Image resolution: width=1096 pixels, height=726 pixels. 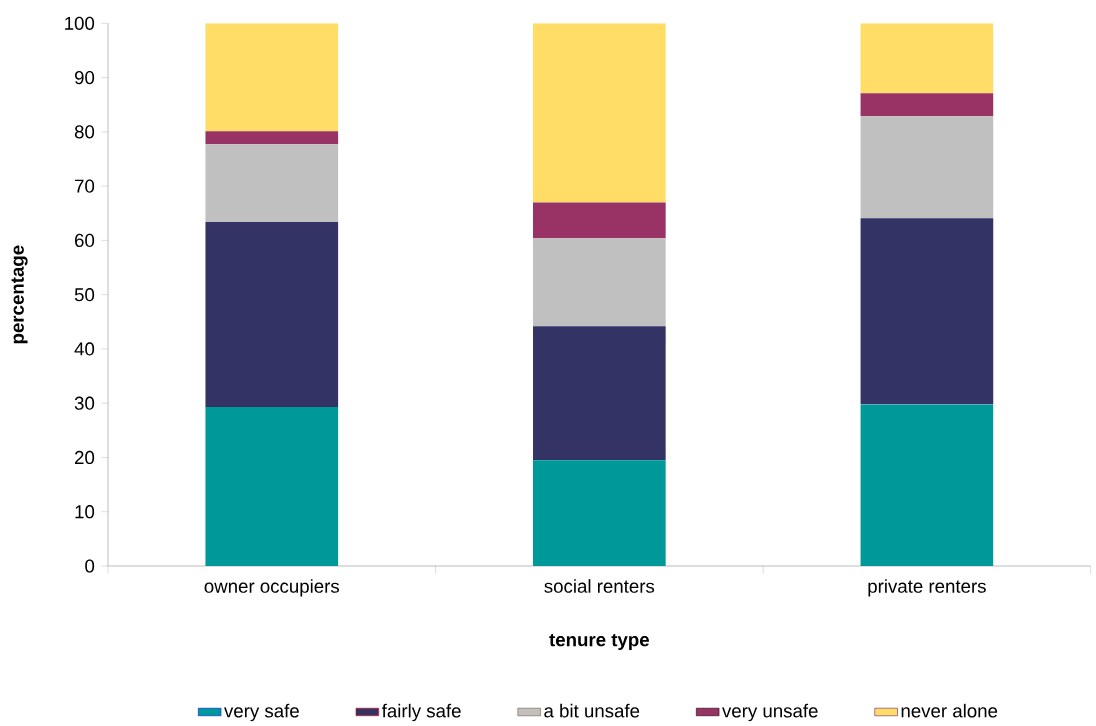 I want to click on legend-label: very unsafe, so click(x=770, y=712).